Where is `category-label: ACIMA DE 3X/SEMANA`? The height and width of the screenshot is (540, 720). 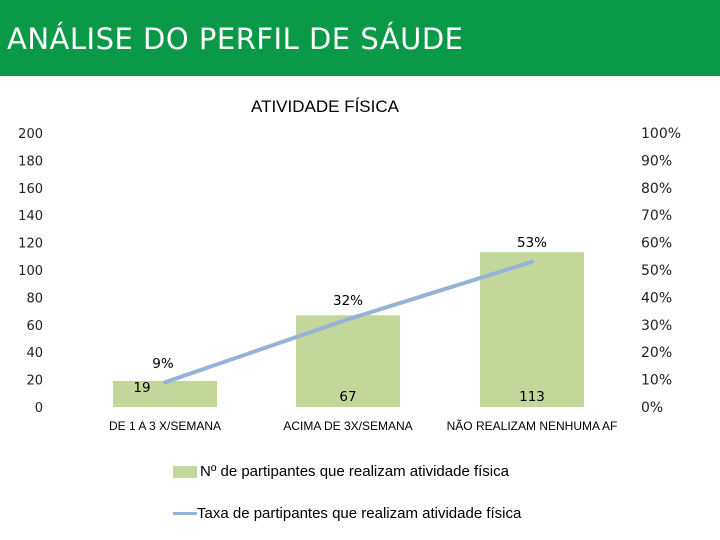 category-label: ACIMA DE 3X/SEMANA is located at coordinates (347, 426).